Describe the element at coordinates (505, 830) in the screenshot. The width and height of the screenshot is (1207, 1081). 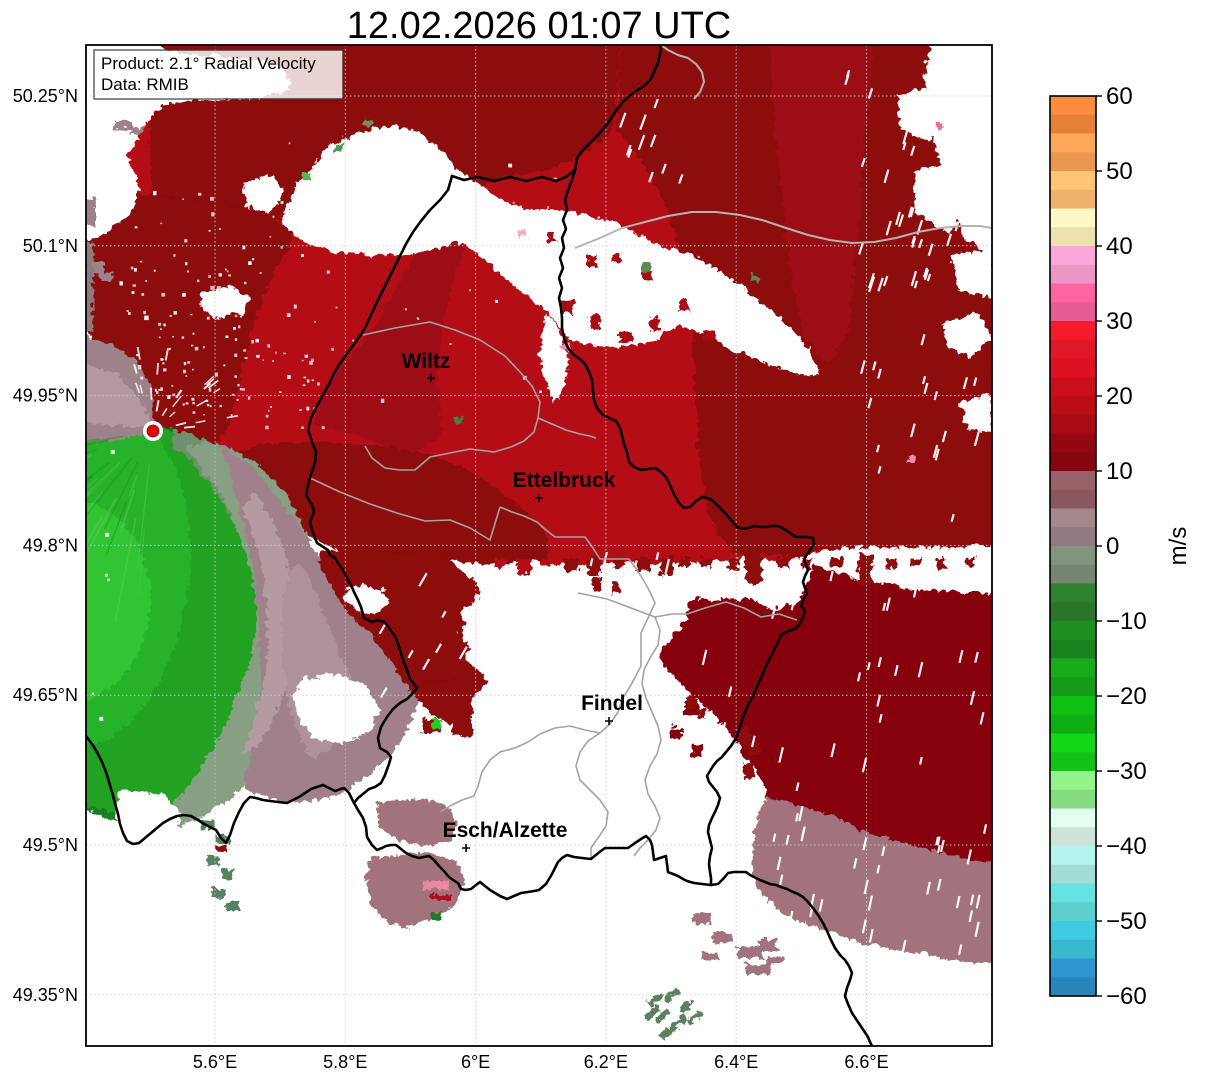
I see `svg-text: Esch/Alzette` at that location.